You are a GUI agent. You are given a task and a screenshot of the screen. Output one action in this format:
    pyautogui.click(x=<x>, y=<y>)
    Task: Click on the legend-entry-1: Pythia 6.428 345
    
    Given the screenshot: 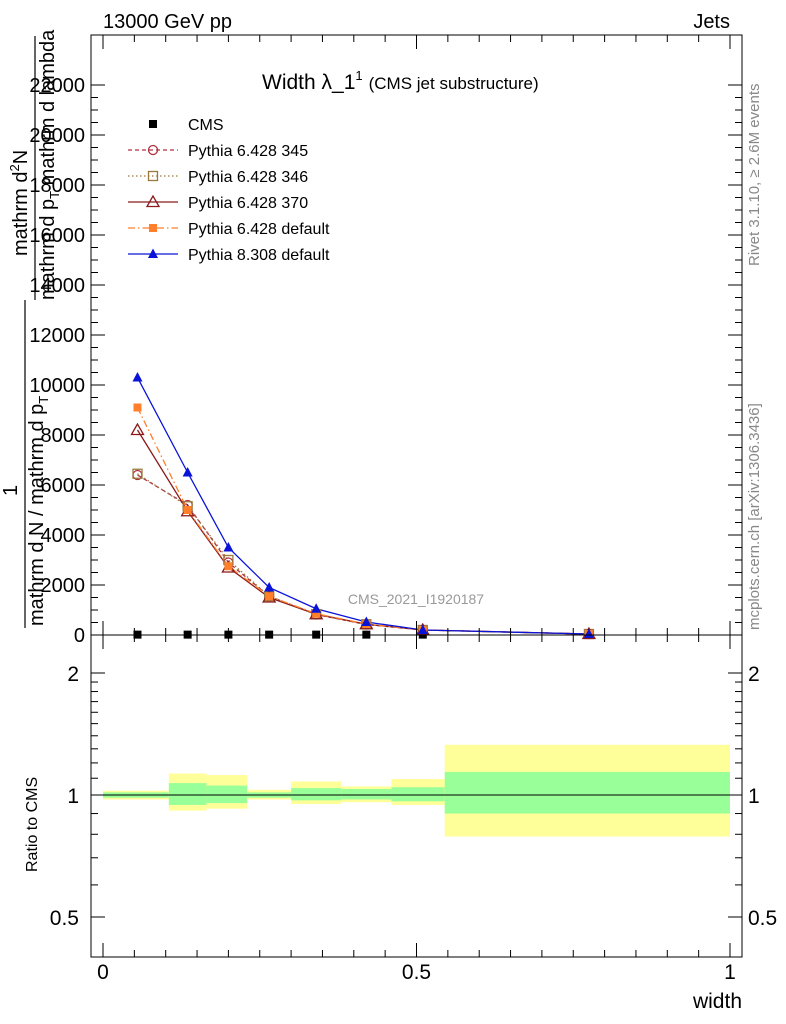 What is the action you would take?
    pyautogui.click(x=218, y=151)
    